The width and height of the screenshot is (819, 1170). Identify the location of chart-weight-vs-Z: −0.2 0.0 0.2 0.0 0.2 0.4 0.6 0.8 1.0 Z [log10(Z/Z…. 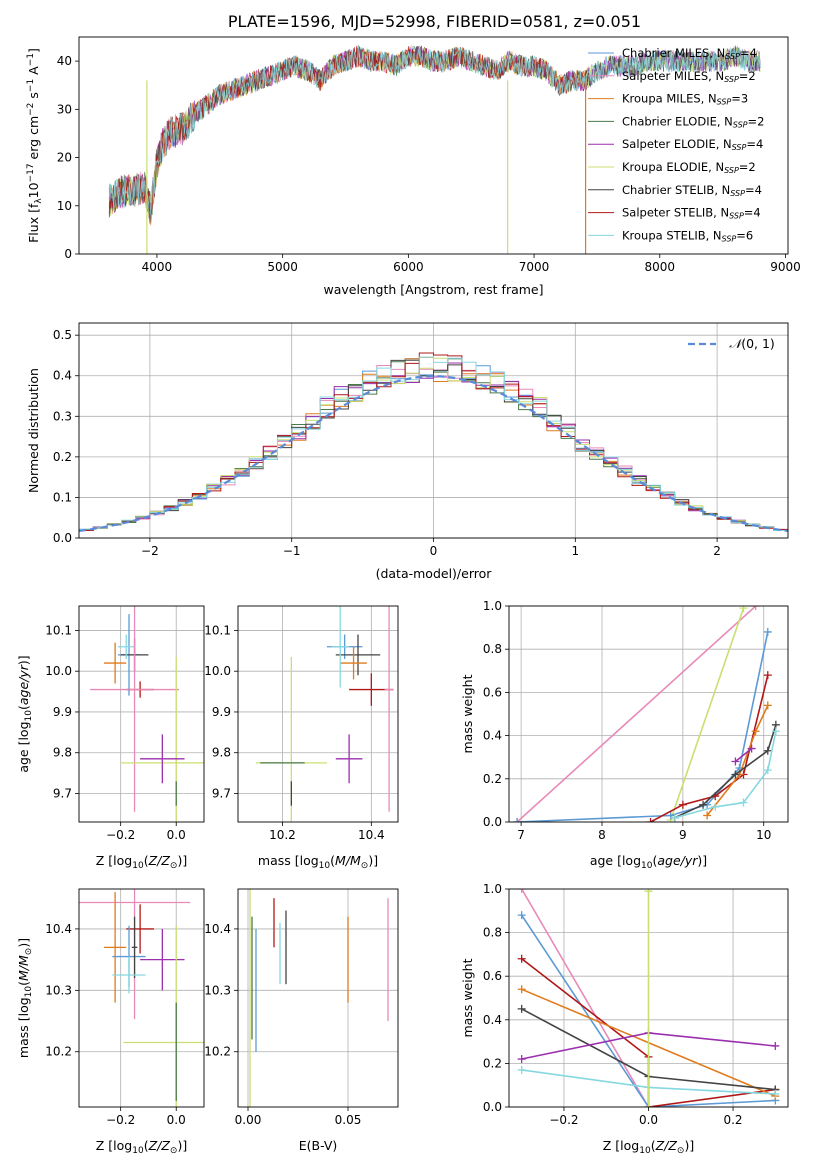
(624, 1019).